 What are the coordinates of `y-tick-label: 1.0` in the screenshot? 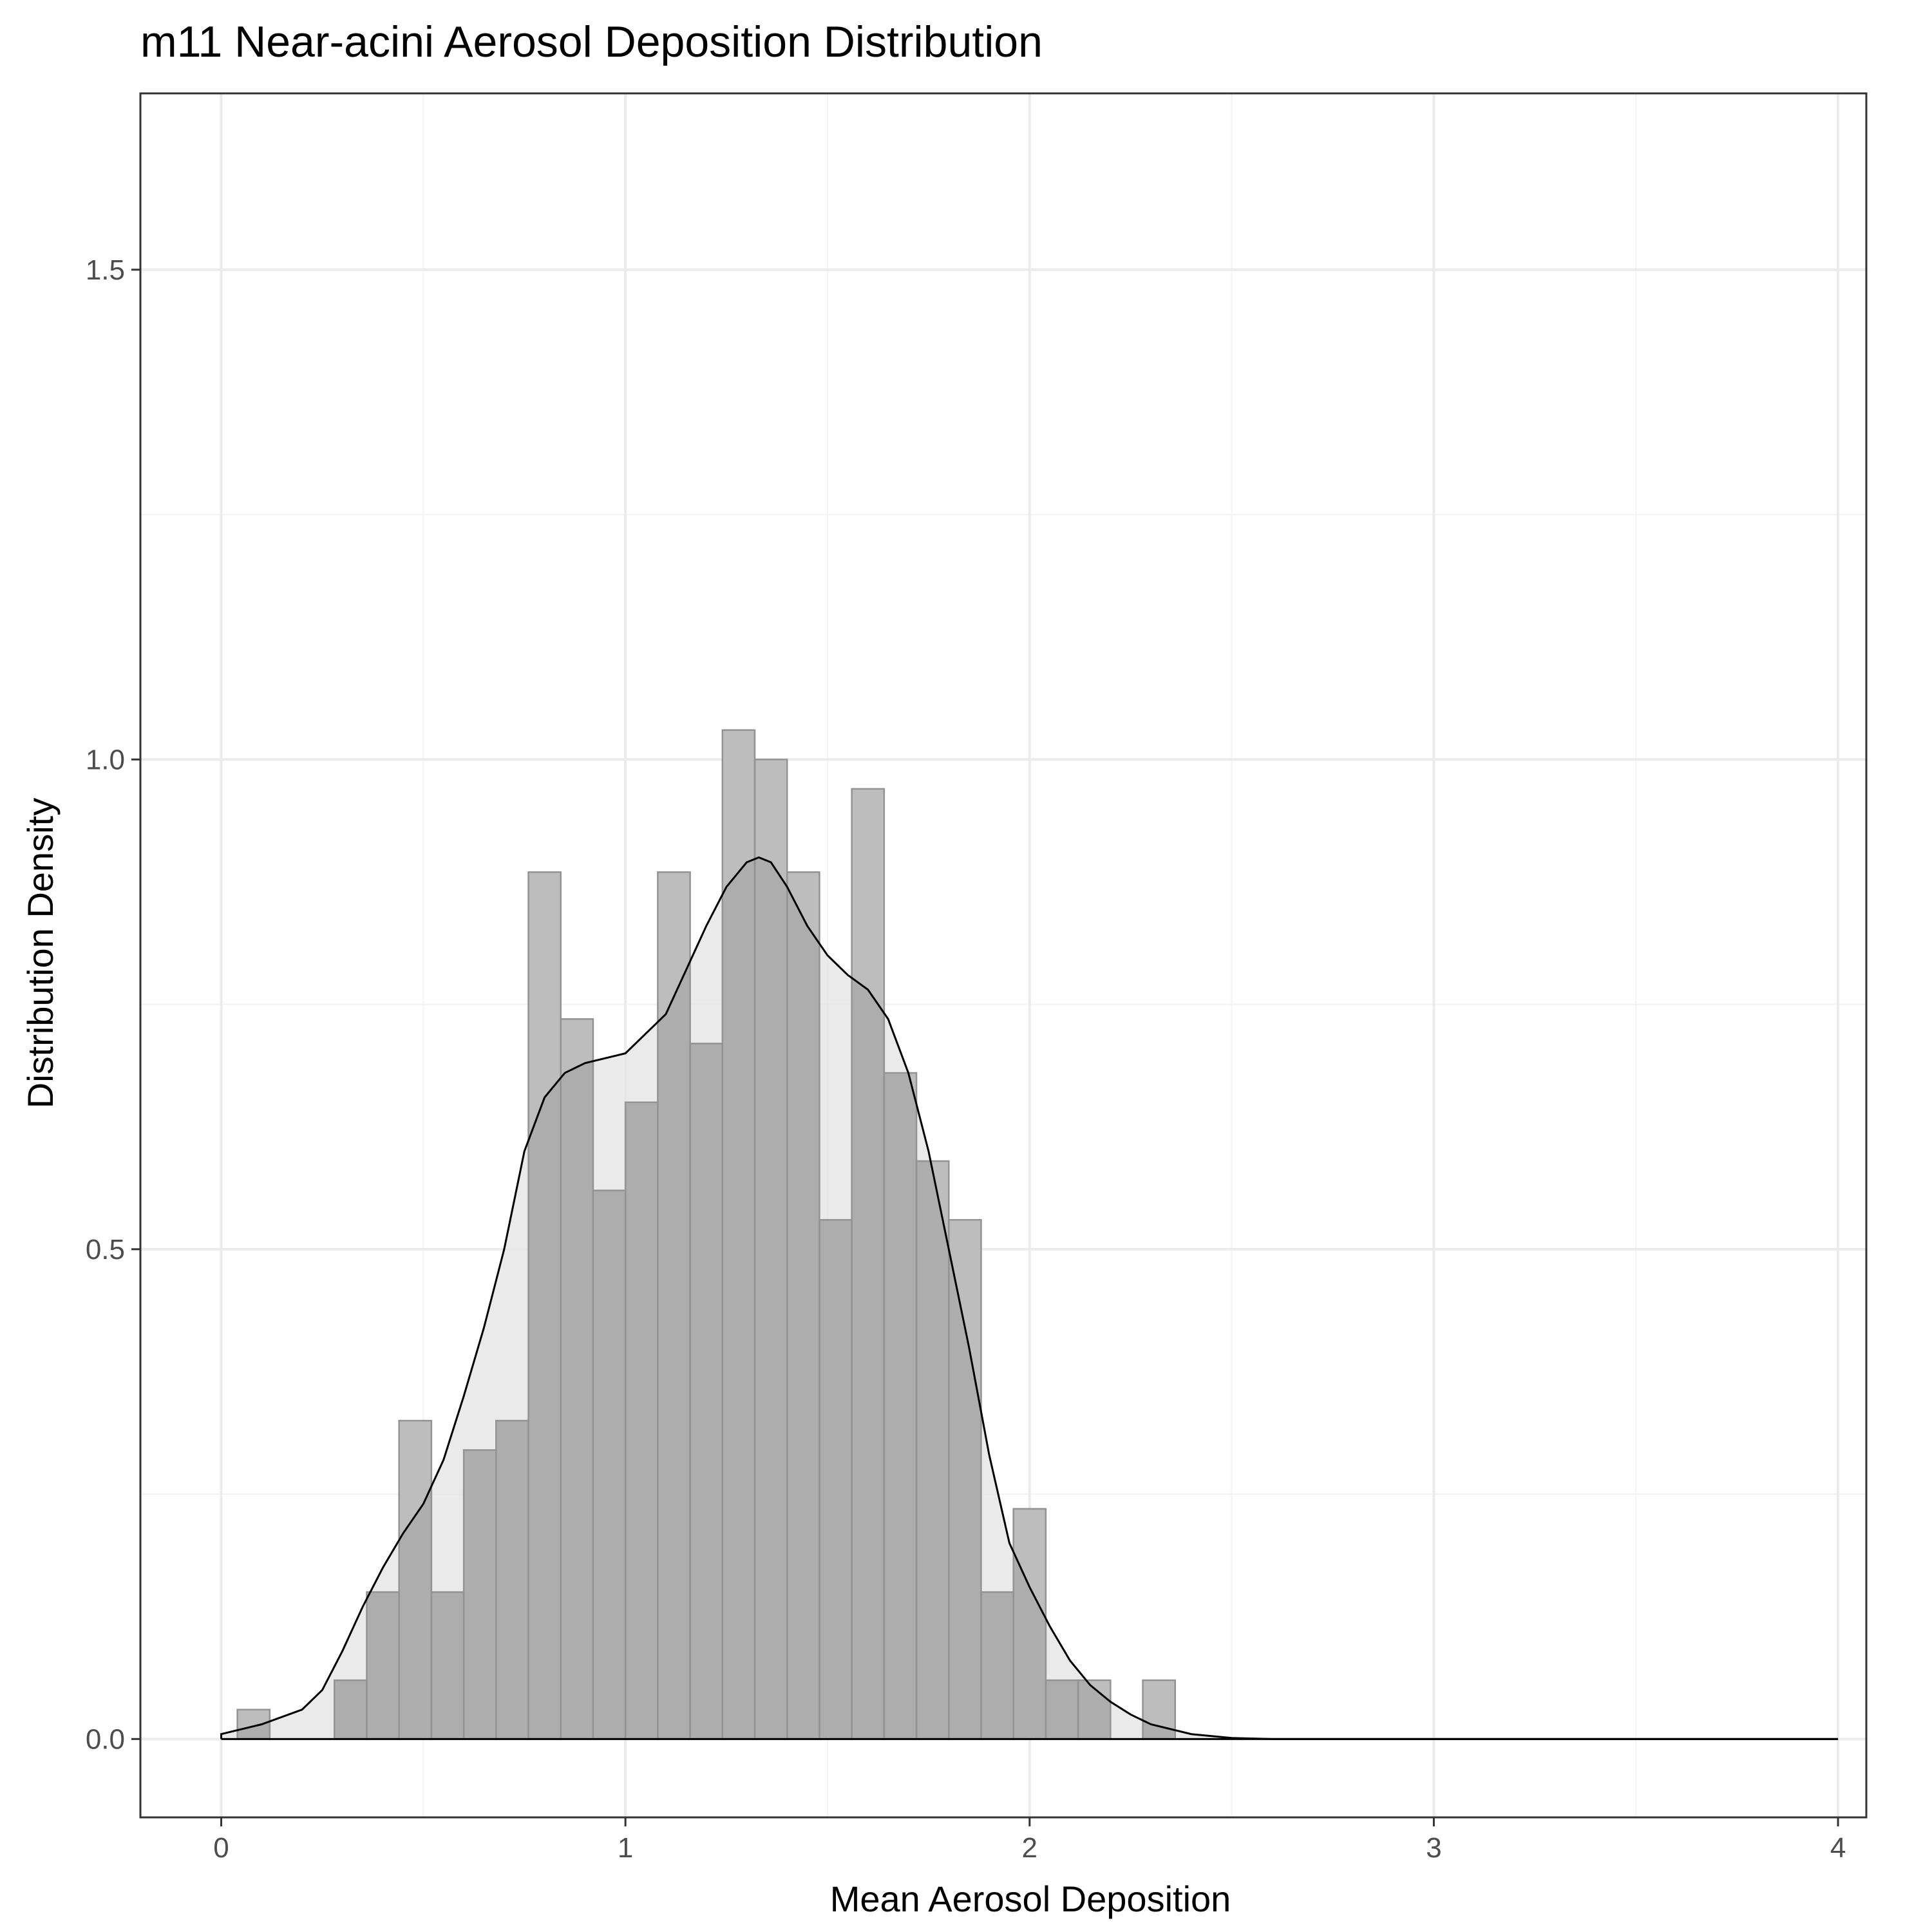 It's located at (105, 759).